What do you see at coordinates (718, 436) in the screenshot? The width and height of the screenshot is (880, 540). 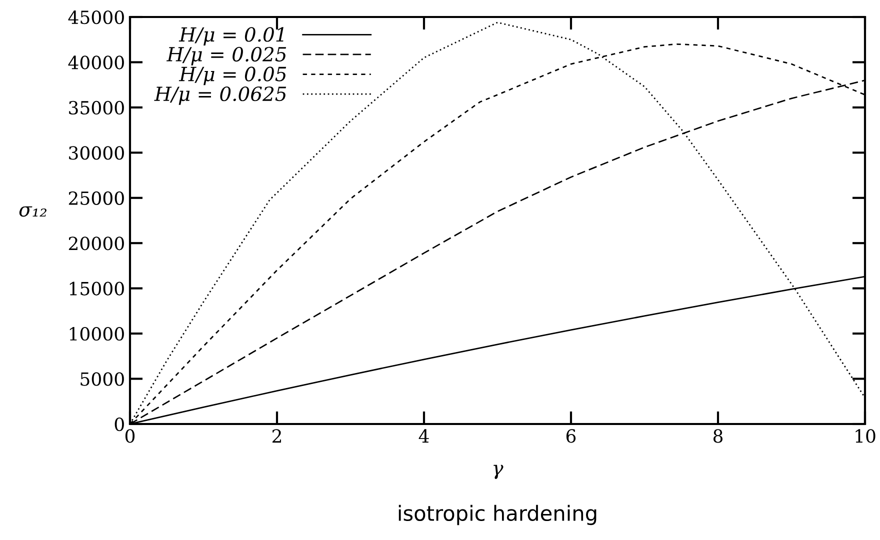 I see `x-tick-label: 8` at bounding box center [718, 436].